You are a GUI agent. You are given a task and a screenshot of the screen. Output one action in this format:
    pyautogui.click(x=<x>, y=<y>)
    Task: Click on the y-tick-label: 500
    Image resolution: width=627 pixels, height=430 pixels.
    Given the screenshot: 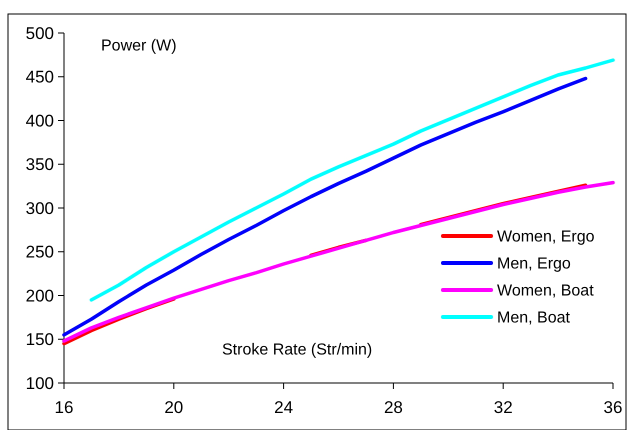 What is the action you would take?
    pyautogui.click(x=40, y=33)
    